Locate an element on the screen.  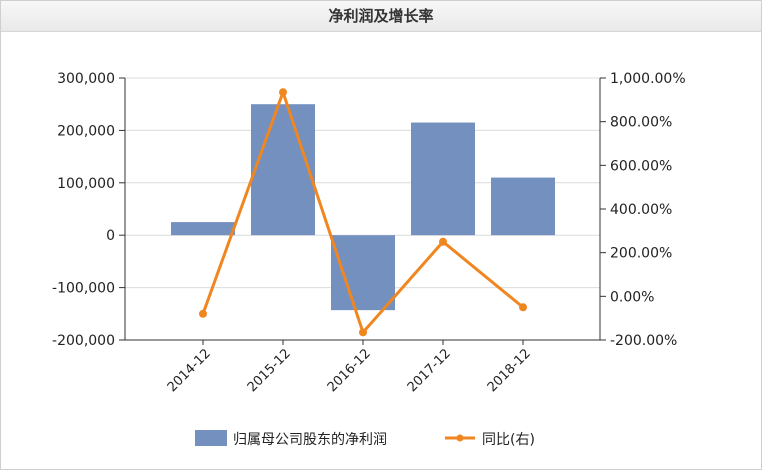
x-axis-tick-label: 2015-12 is located at coordinates (269, 370).